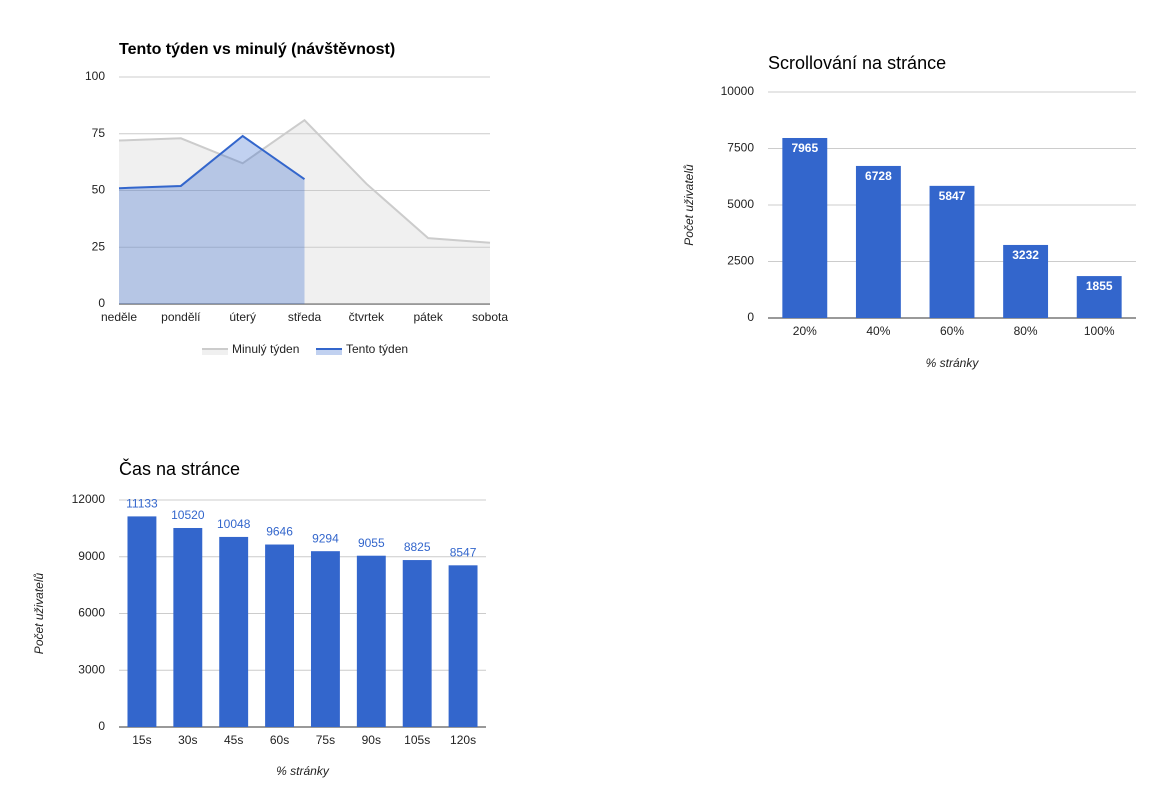 Image resolution: width=1163 pixels, height=812 pixels. Describe the element at coordinates (804, 148) in the screenshot. I see `data-label: 7965` at that location.